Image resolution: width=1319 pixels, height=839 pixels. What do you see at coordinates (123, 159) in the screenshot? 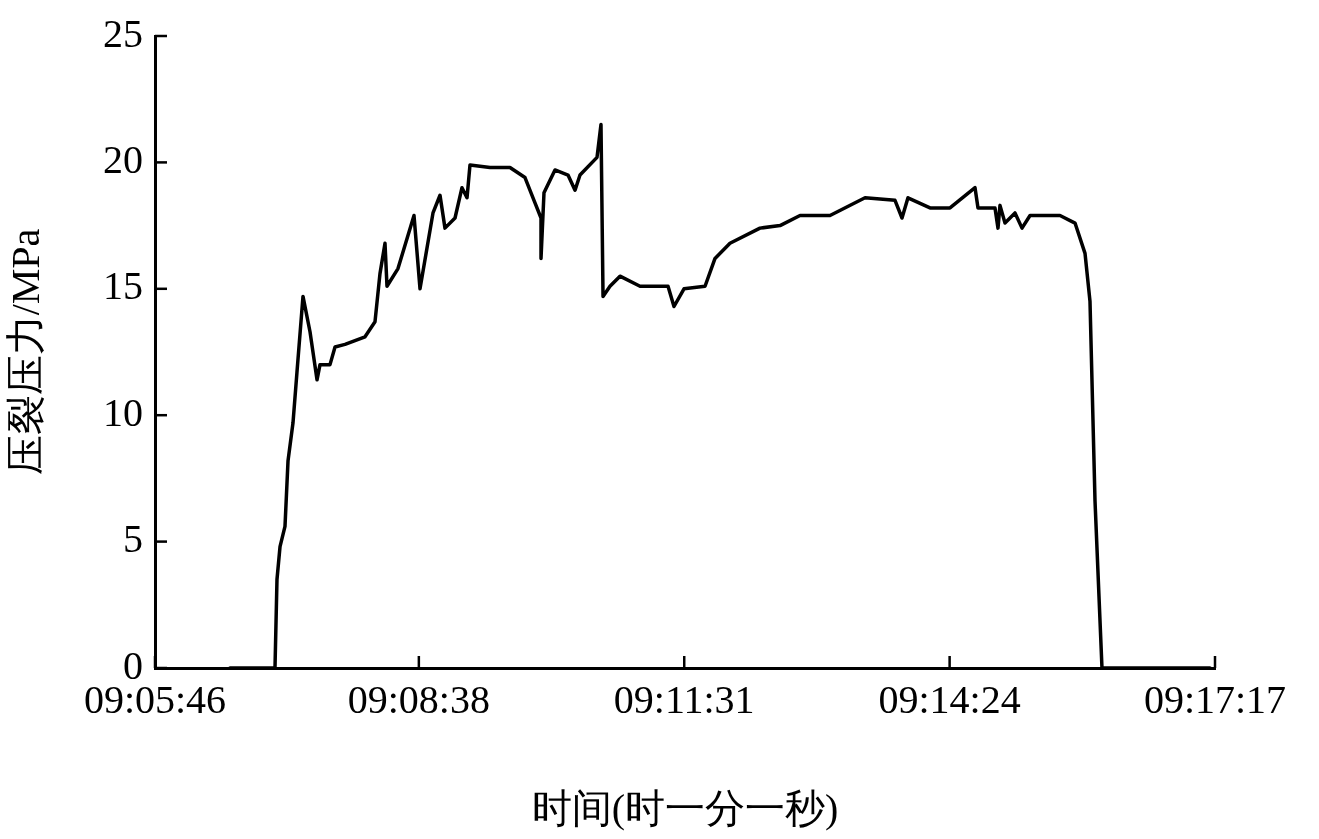
I see `y-tick-label: 20` at bounding box center [123, 159].